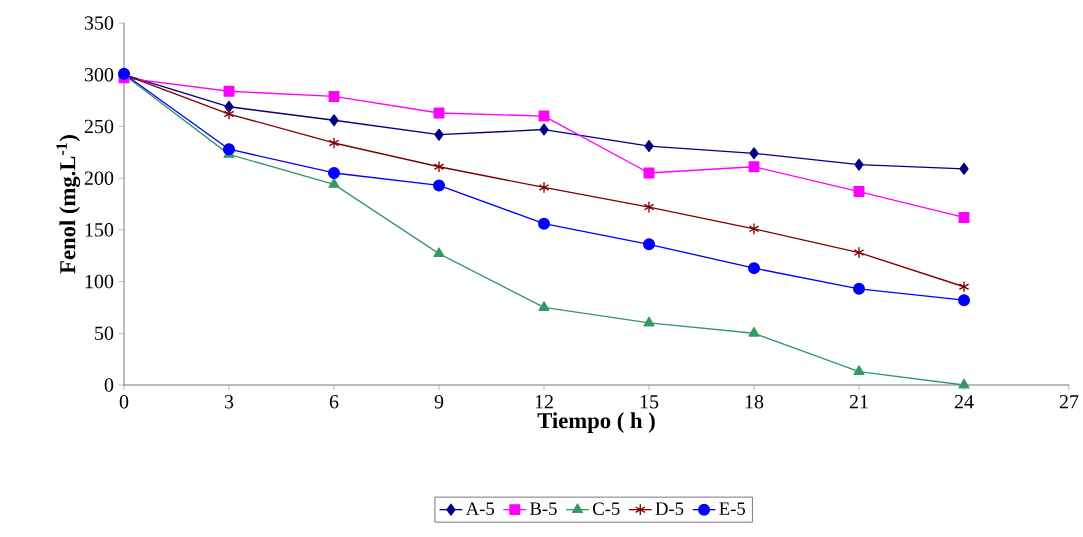 This screenshot has height=537, width=1083. What do you see at coordinates (99, 126) in the screenshot?
I see `y-tick-label: 250` at bounding box center [99, 126].